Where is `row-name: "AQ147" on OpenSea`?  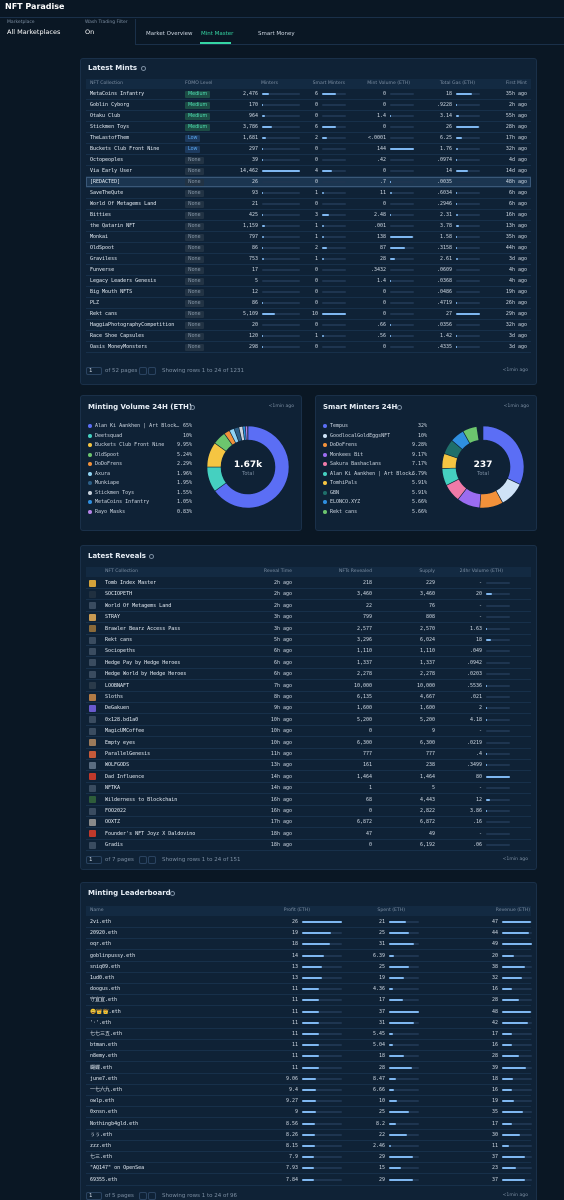
row-name: "AQ147" on OpenSea is located at coordinates (117, 1168).